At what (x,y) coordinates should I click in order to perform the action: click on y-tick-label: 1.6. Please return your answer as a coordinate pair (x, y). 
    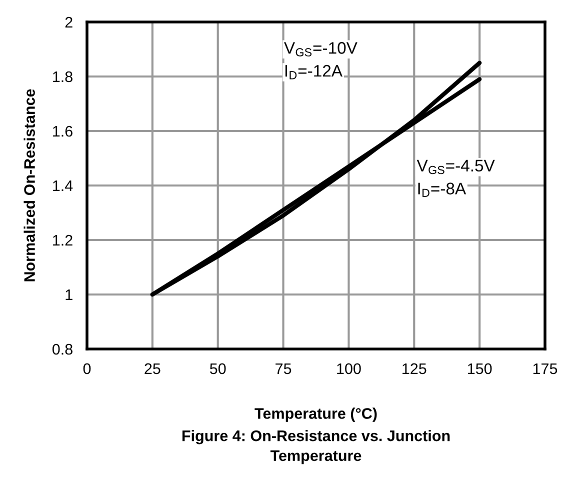
    Looking at the image, I should click on (62, 131).